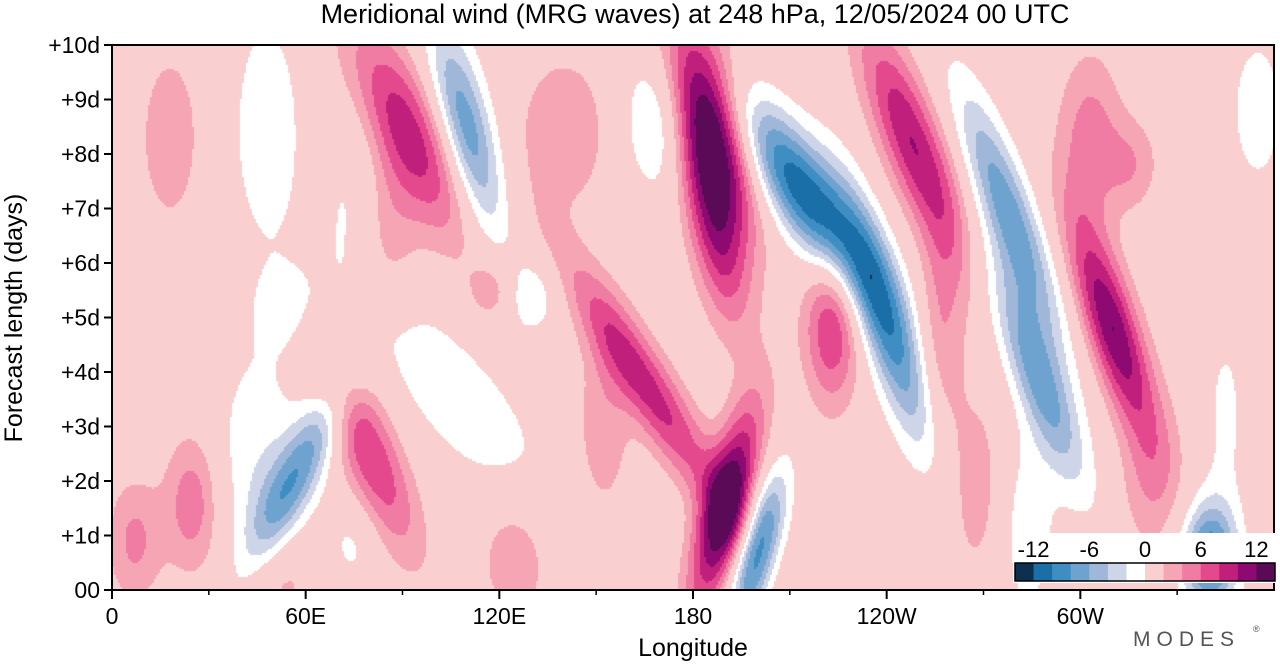  What do you see at coordinates (693, 648) in the screenshot?
I see `x-axis-title: Longitude` at bounding box center [693, 648].